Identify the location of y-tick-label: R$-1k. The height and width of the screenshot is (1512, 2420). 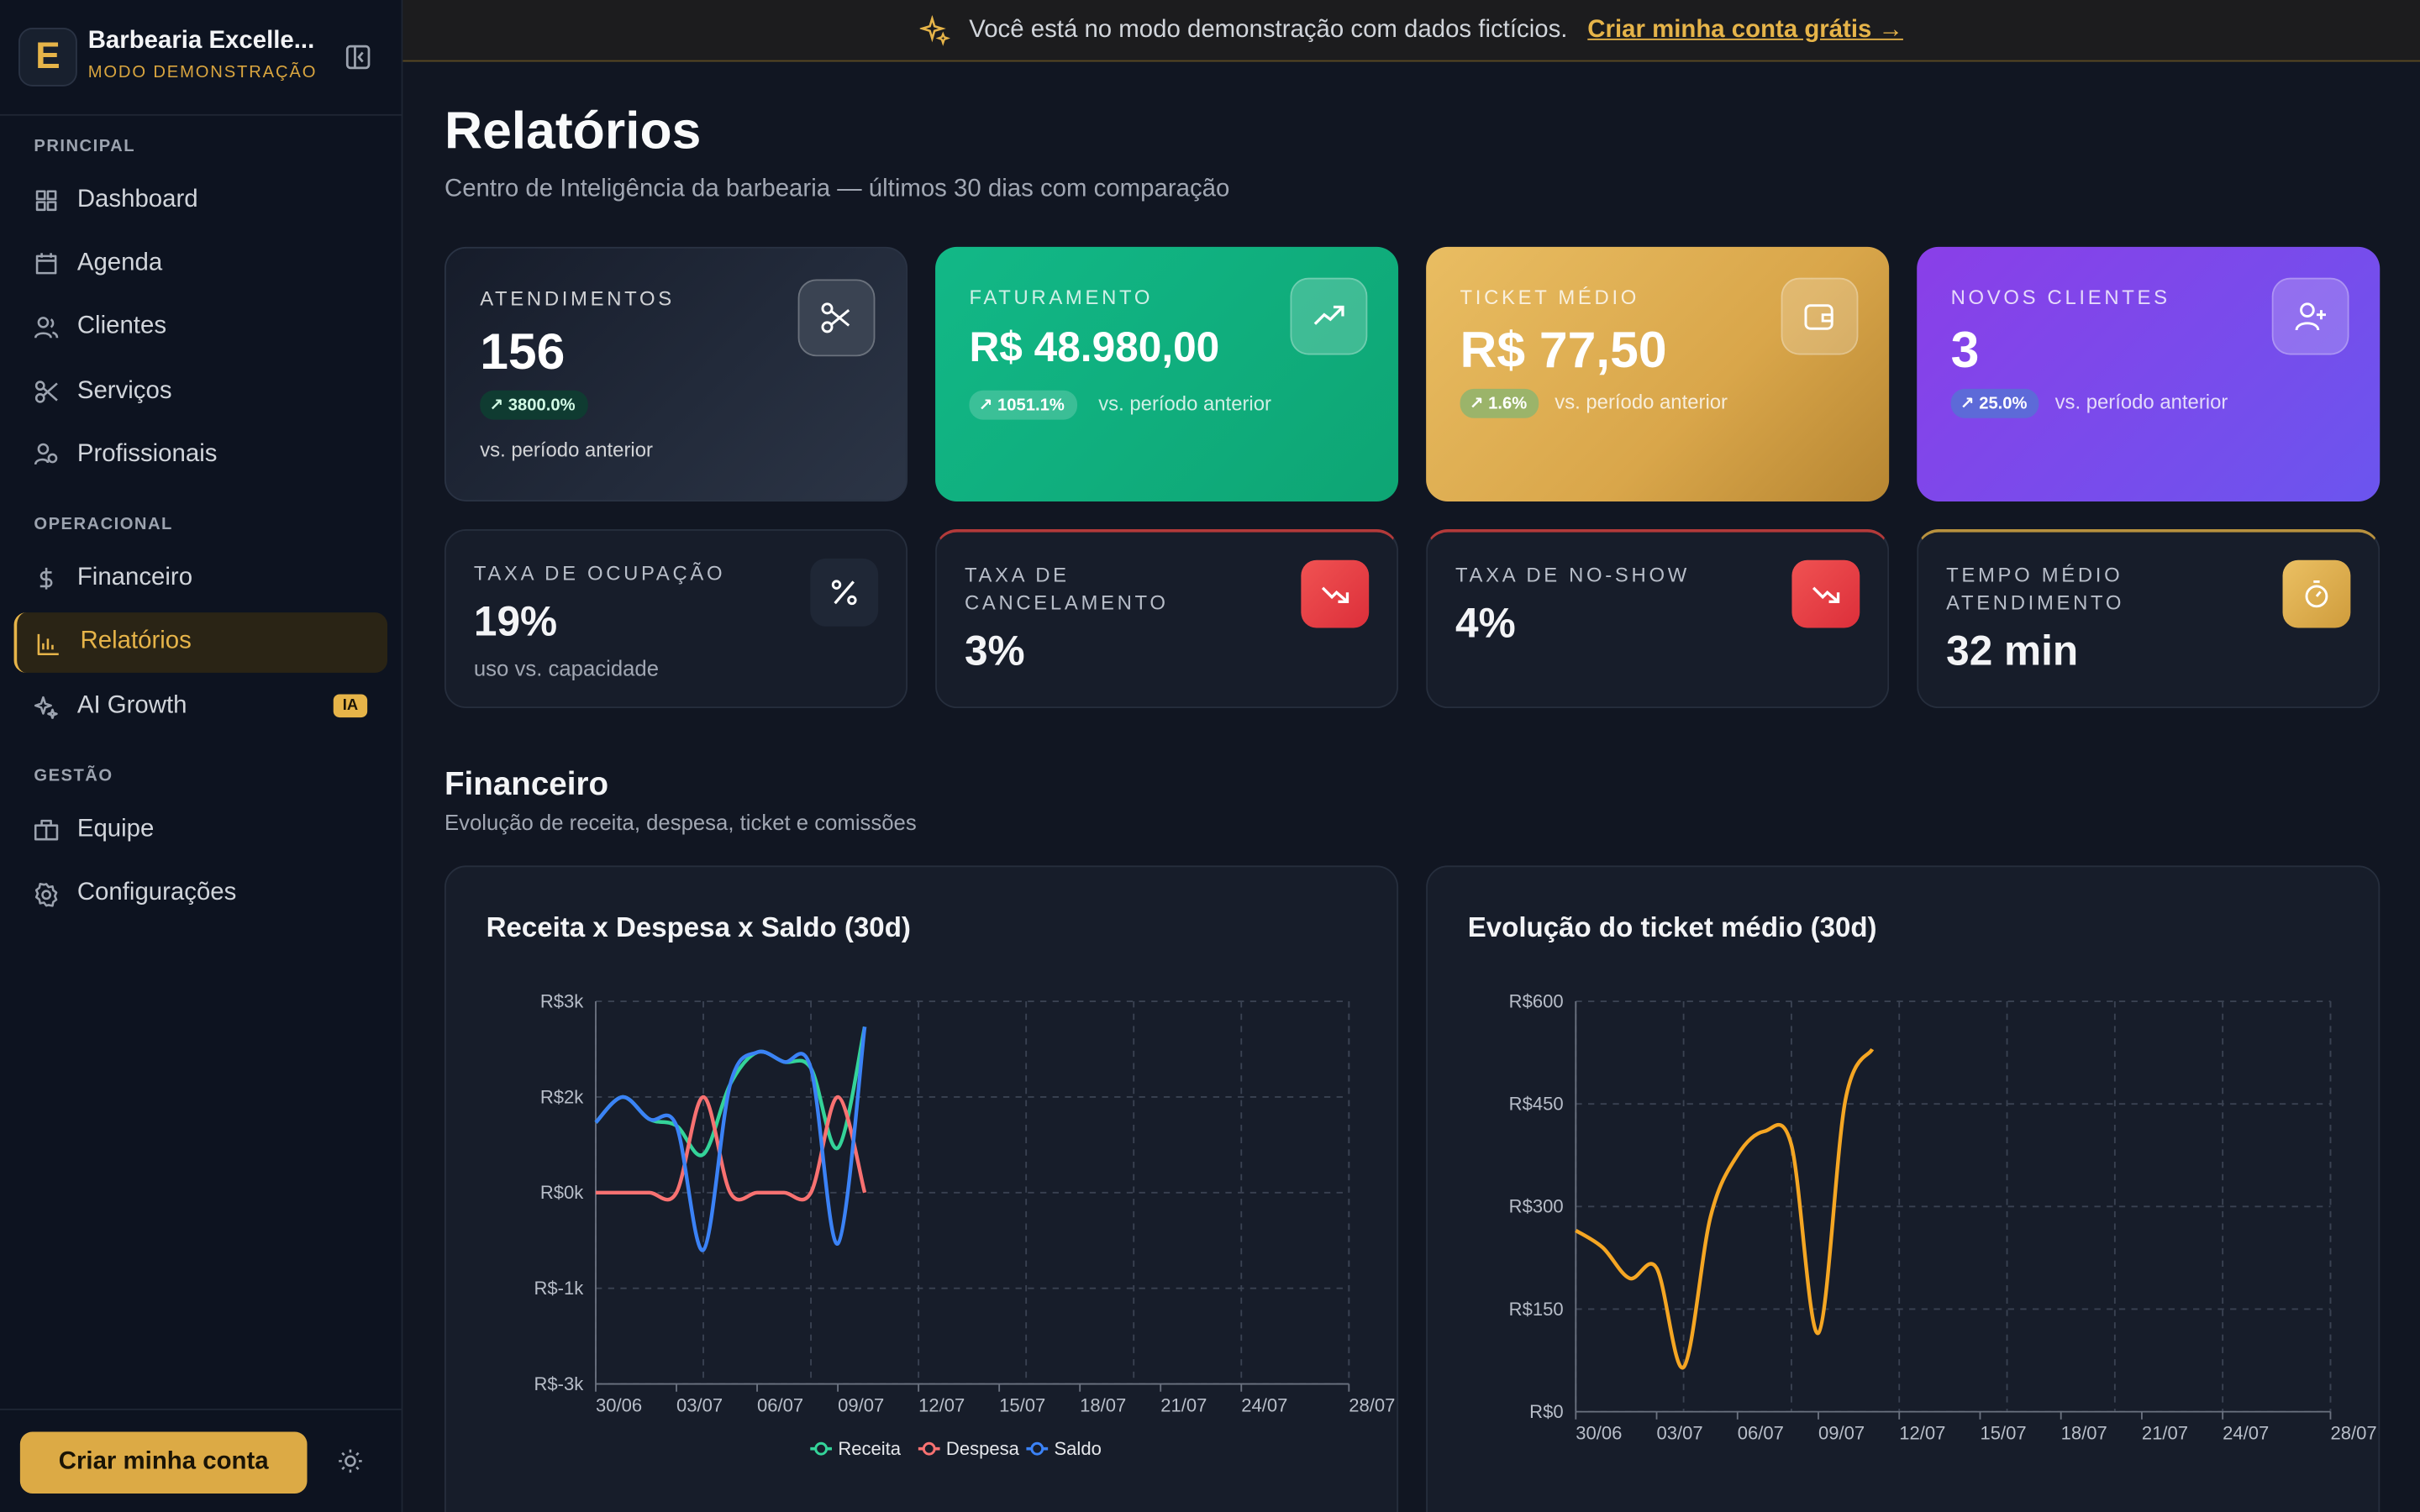
(559, 1288).